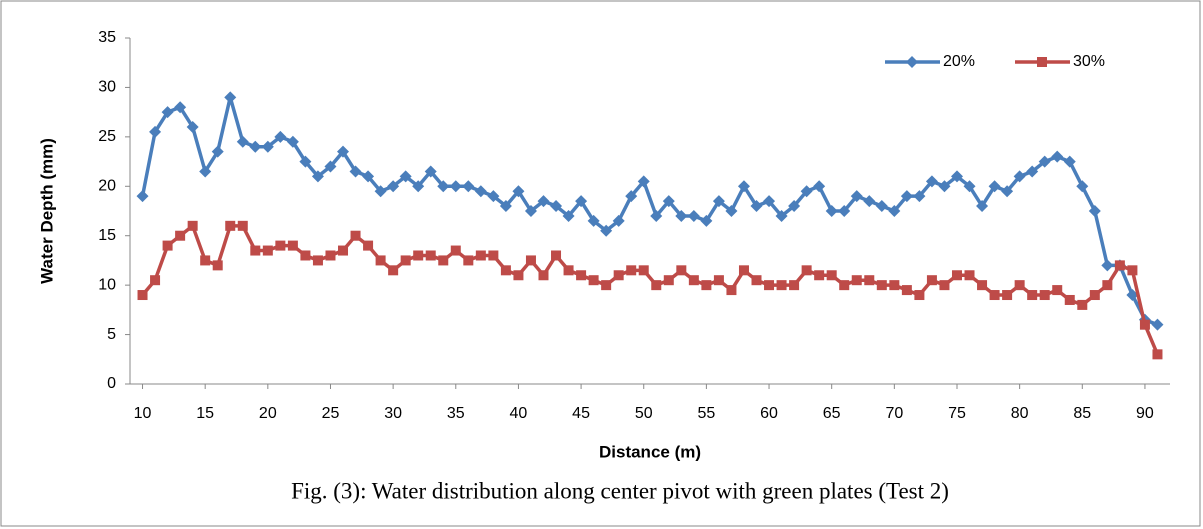 The image size is (1203, 529). I want to click on y-axis-title: Water Depth (mm), so click(46, 211).